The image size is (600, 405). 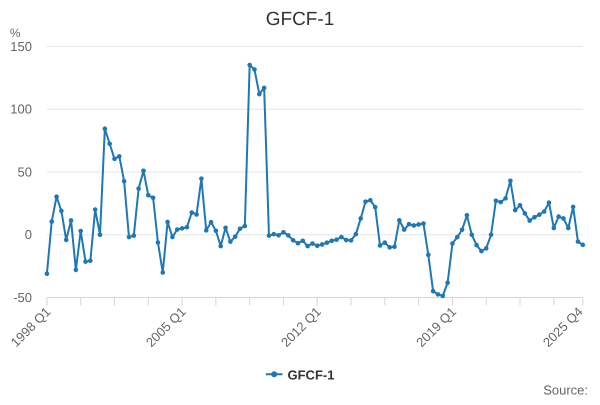 I want to click on svg-text: 150, so click(x=21, y=46).